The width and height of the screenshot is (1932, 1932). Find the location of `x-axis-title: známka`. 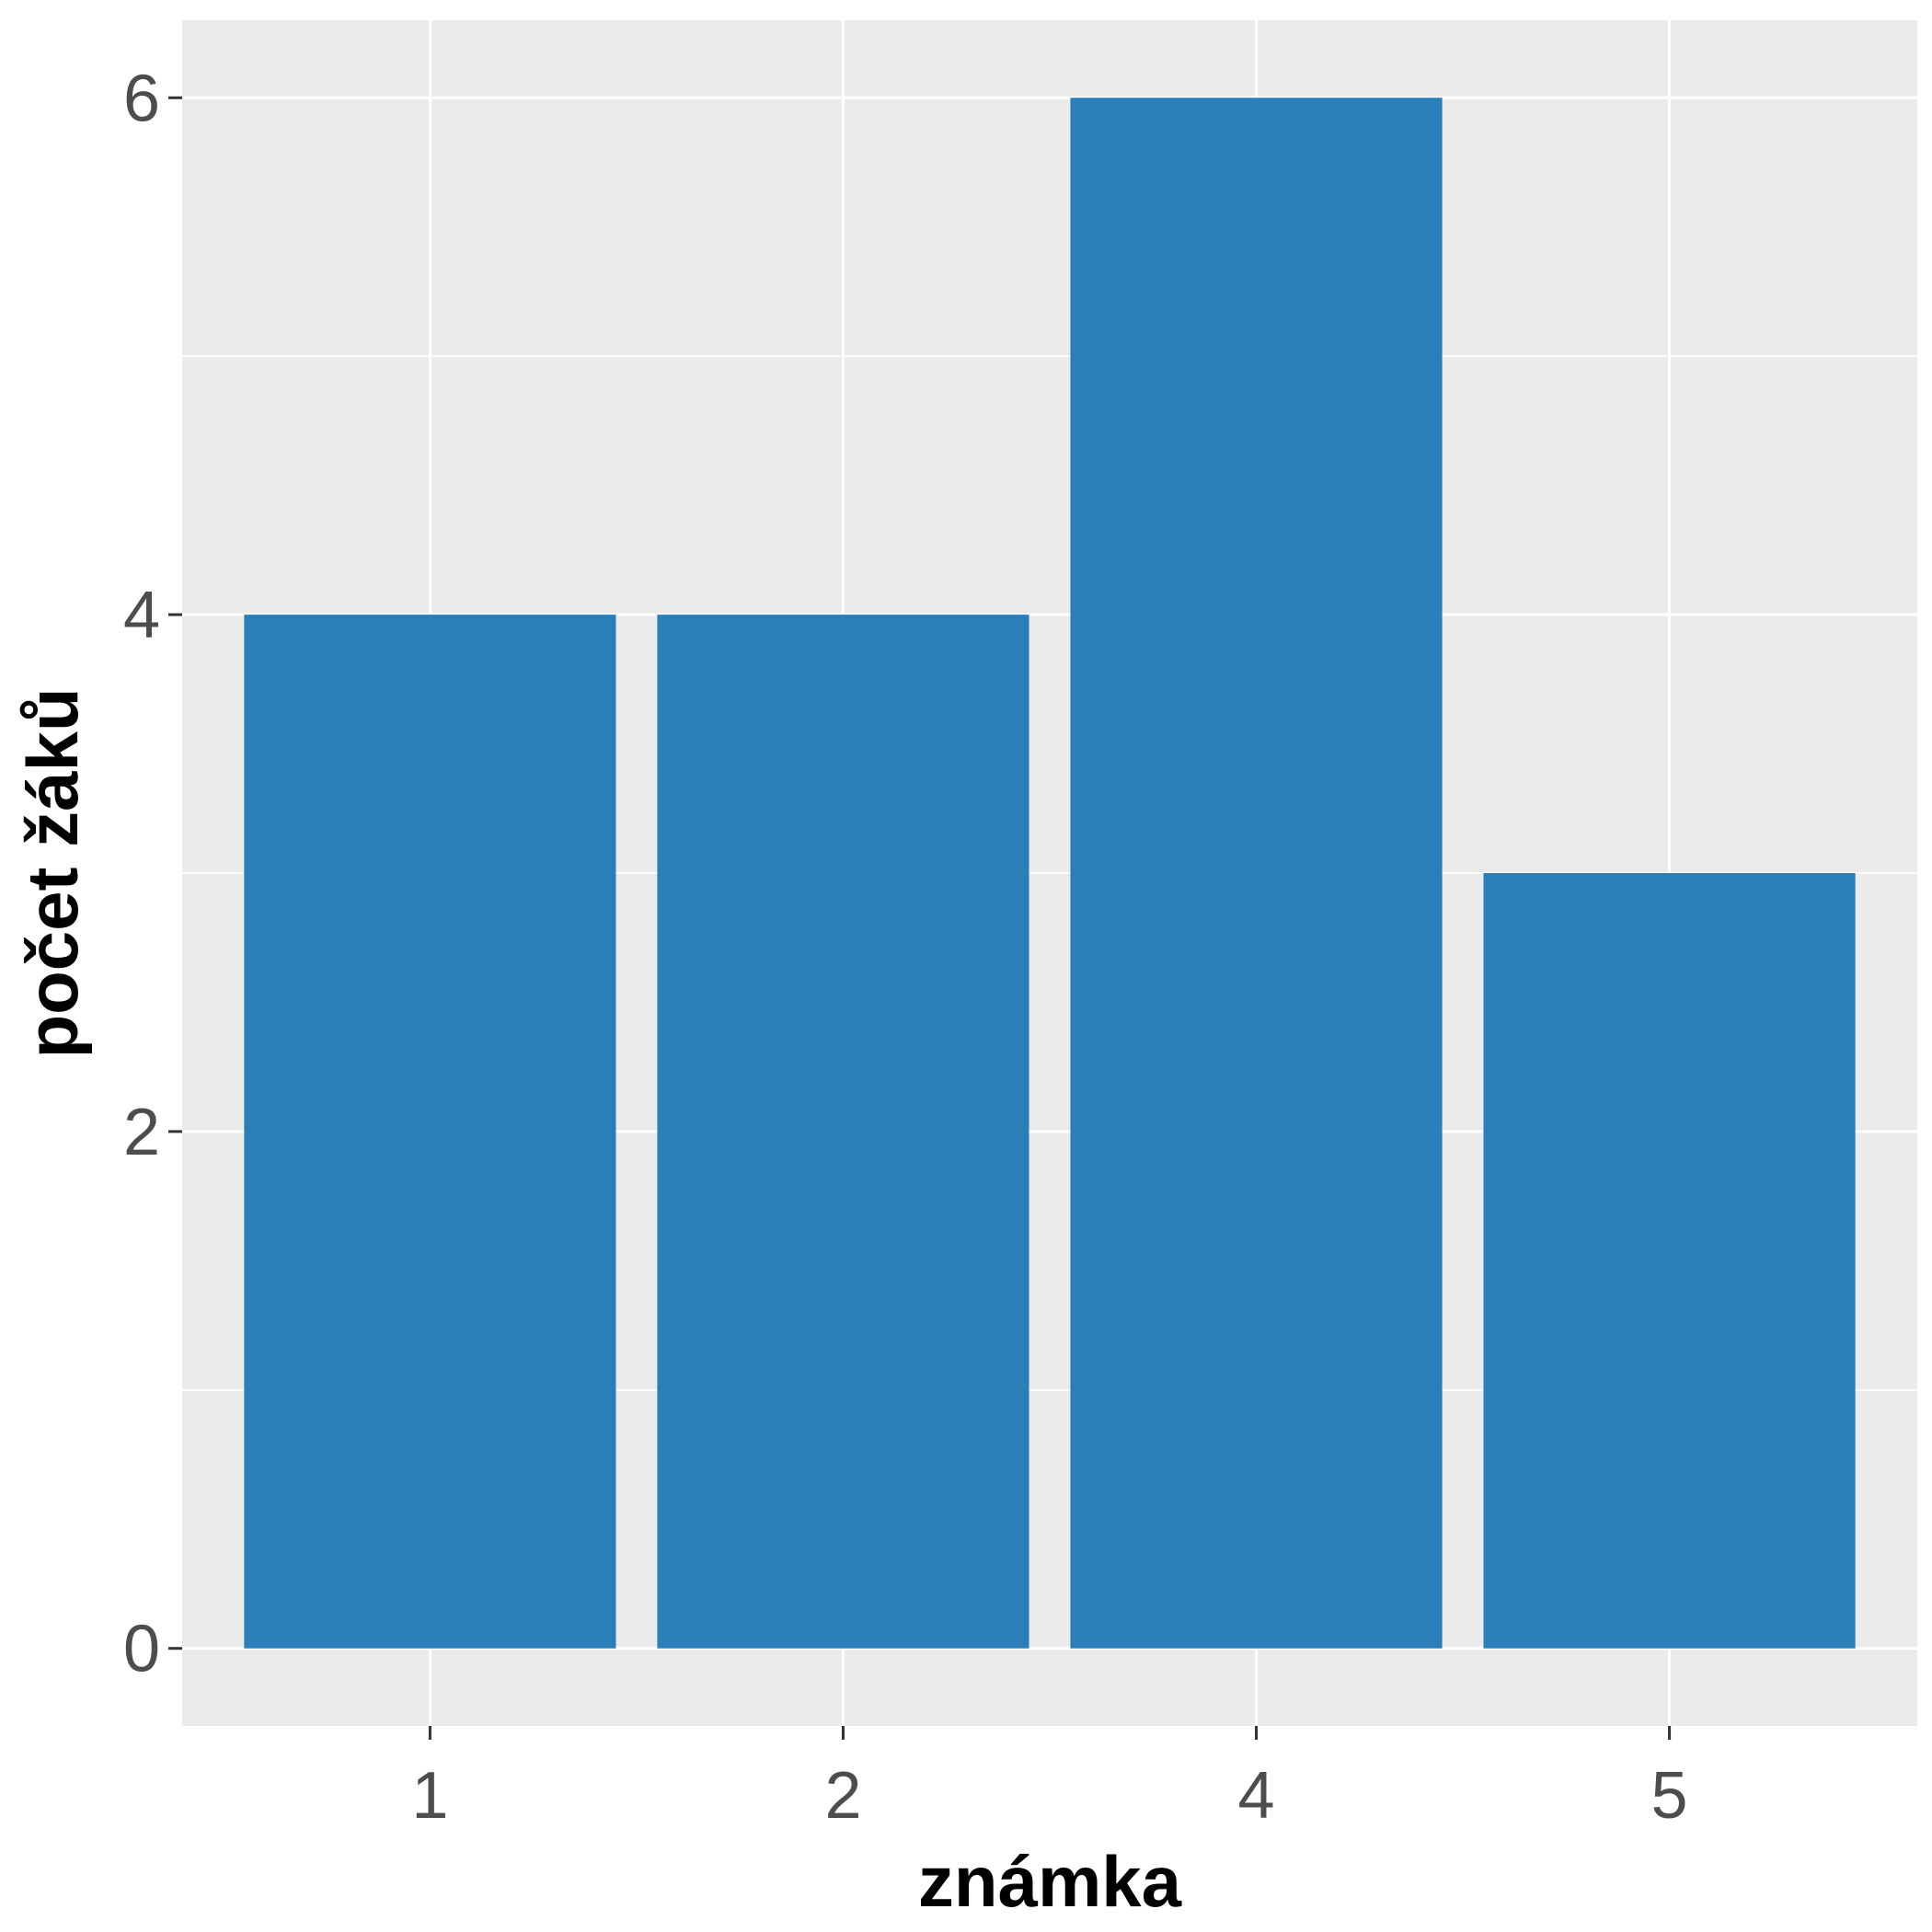

x-axis-title: známka is located at coordinates (1050, 1881).